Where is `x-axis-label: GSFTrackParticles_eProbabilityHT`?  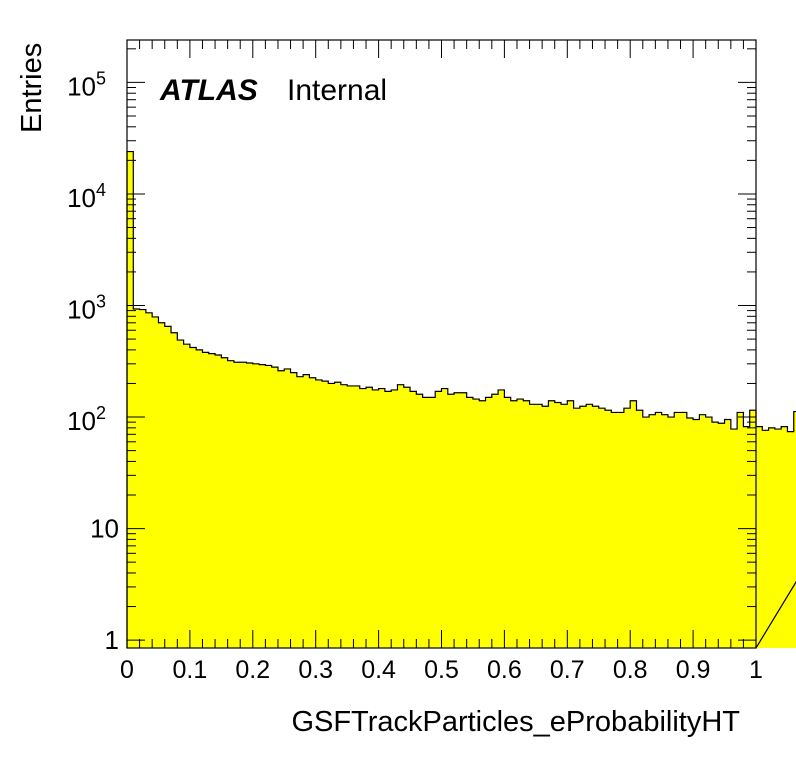
x-axis-label: GSFTrackParticles_eProbabilityHT is located at coordinates (515, 722).